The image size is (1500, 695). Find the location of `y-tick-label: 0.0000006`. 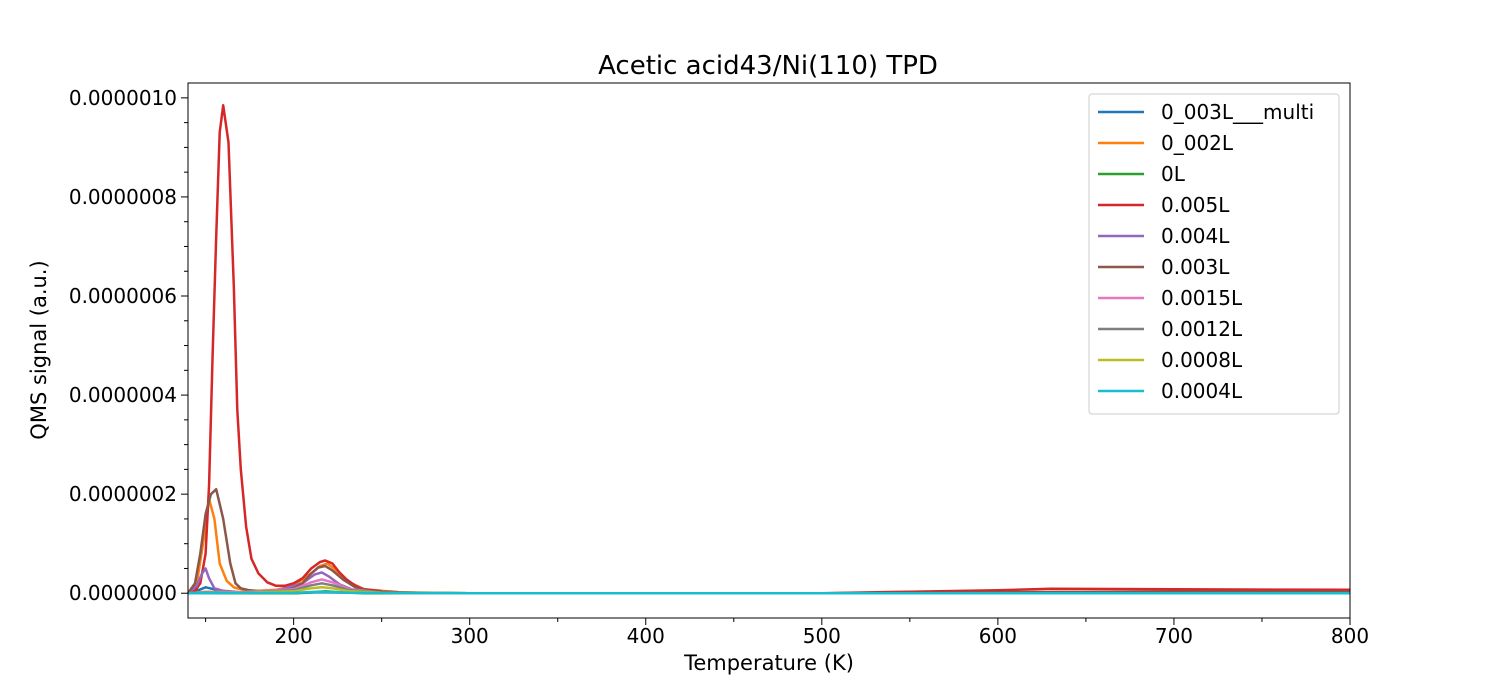

y-tick-label: 0.0000006 is located at coordinates (123, 296).